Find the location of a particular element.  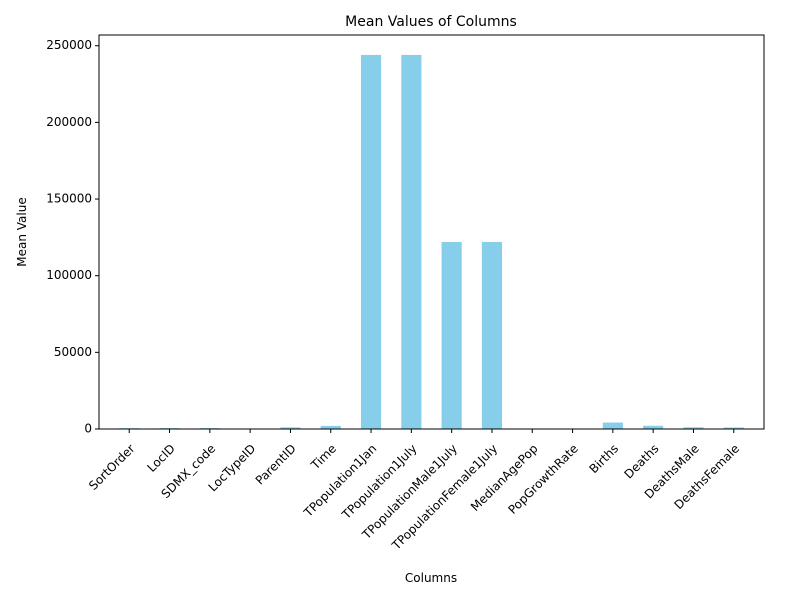

y-ticks-group: 0 50000 100000 150000 200000 250000 is located at coordinates (72, 236).